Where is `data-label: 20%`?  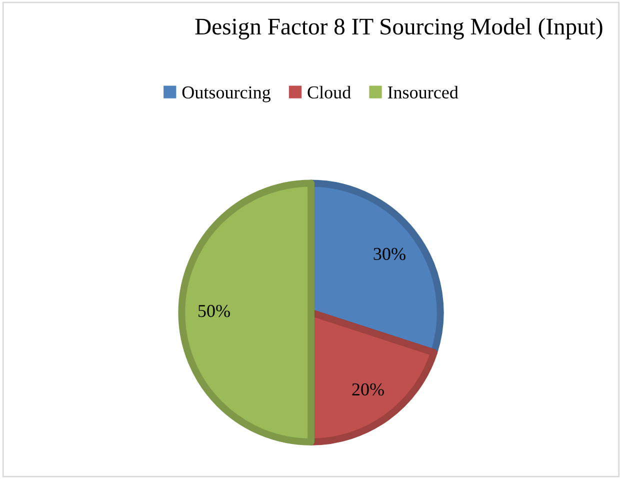
data-label: 20% is located at coordinates (368, 389).